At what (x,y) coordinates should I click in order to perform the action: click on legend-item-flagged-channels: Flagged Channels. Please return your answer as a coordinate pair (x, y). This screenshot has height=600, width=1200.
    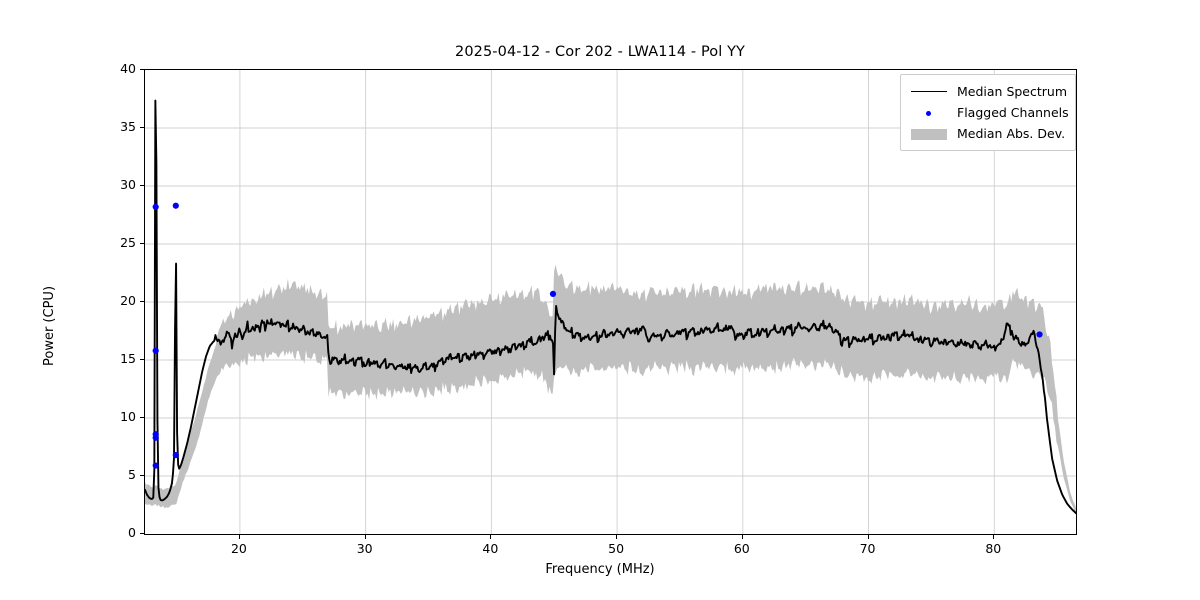
    Looking at the image, I should click on (989, 112).